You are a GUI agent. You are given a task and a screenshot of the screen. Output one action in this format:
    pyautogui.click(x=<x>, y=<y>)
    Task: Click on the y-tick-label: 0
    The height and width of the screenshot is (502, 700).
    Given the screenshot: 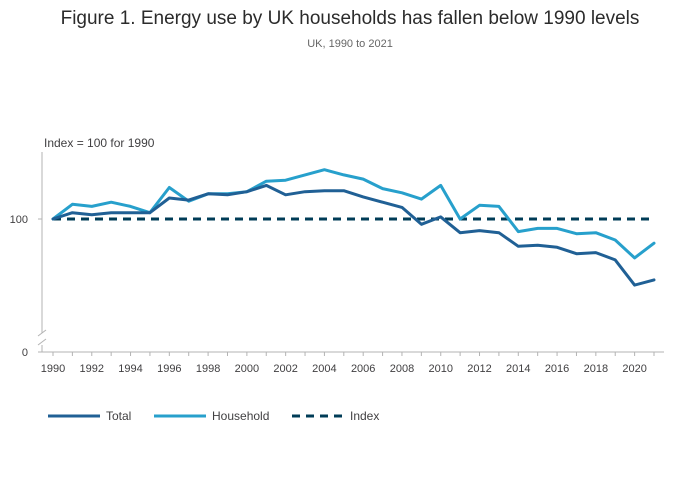 What is the action you would take?
    pyautogui.click(x=25, y=353)
    